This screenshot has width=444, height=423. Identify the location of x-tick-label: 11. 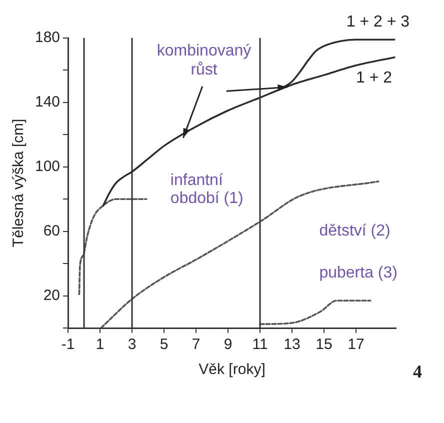
(260, 345).